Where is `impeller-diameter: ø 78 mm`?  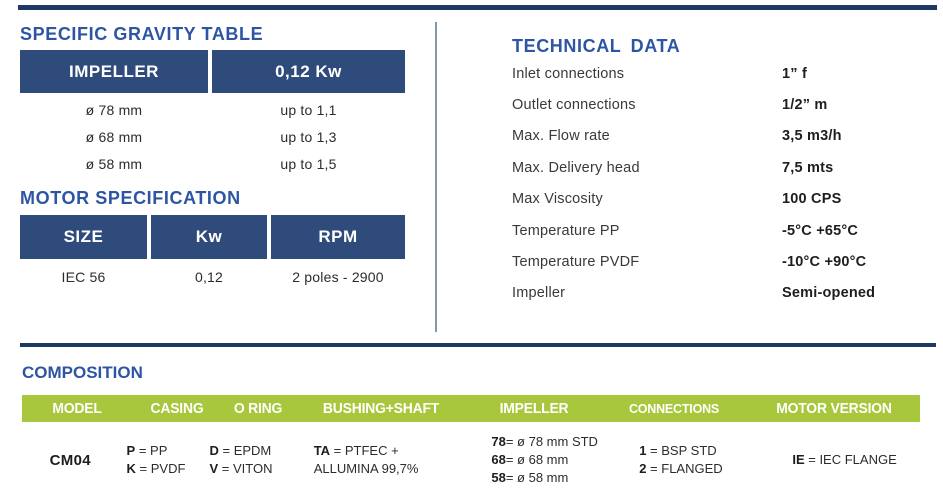
impeller-diameter: ø 78 mm is located at coordinates (114, 109).